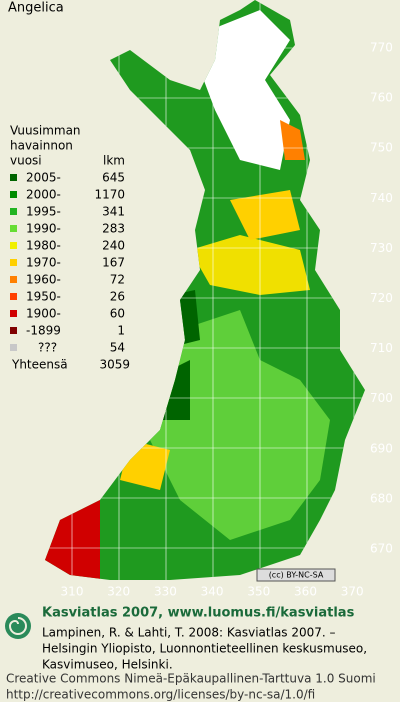 The width and height of the screenshot is (400, 702). What do you see at coordinates (381, 98) in the screenshot?
I see `axis-label-right: 760` at bounding box center [381, 98].